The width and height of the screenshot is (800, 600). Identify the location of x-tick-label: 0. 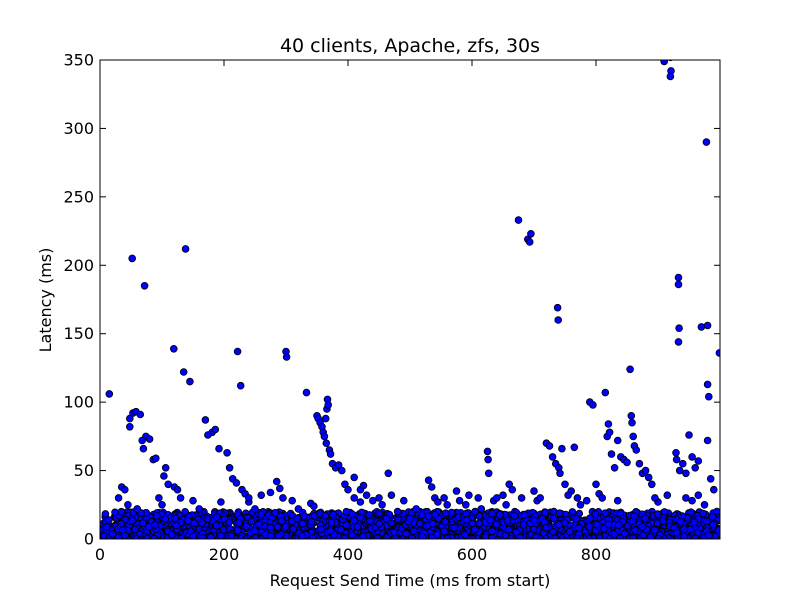
(100, 554).